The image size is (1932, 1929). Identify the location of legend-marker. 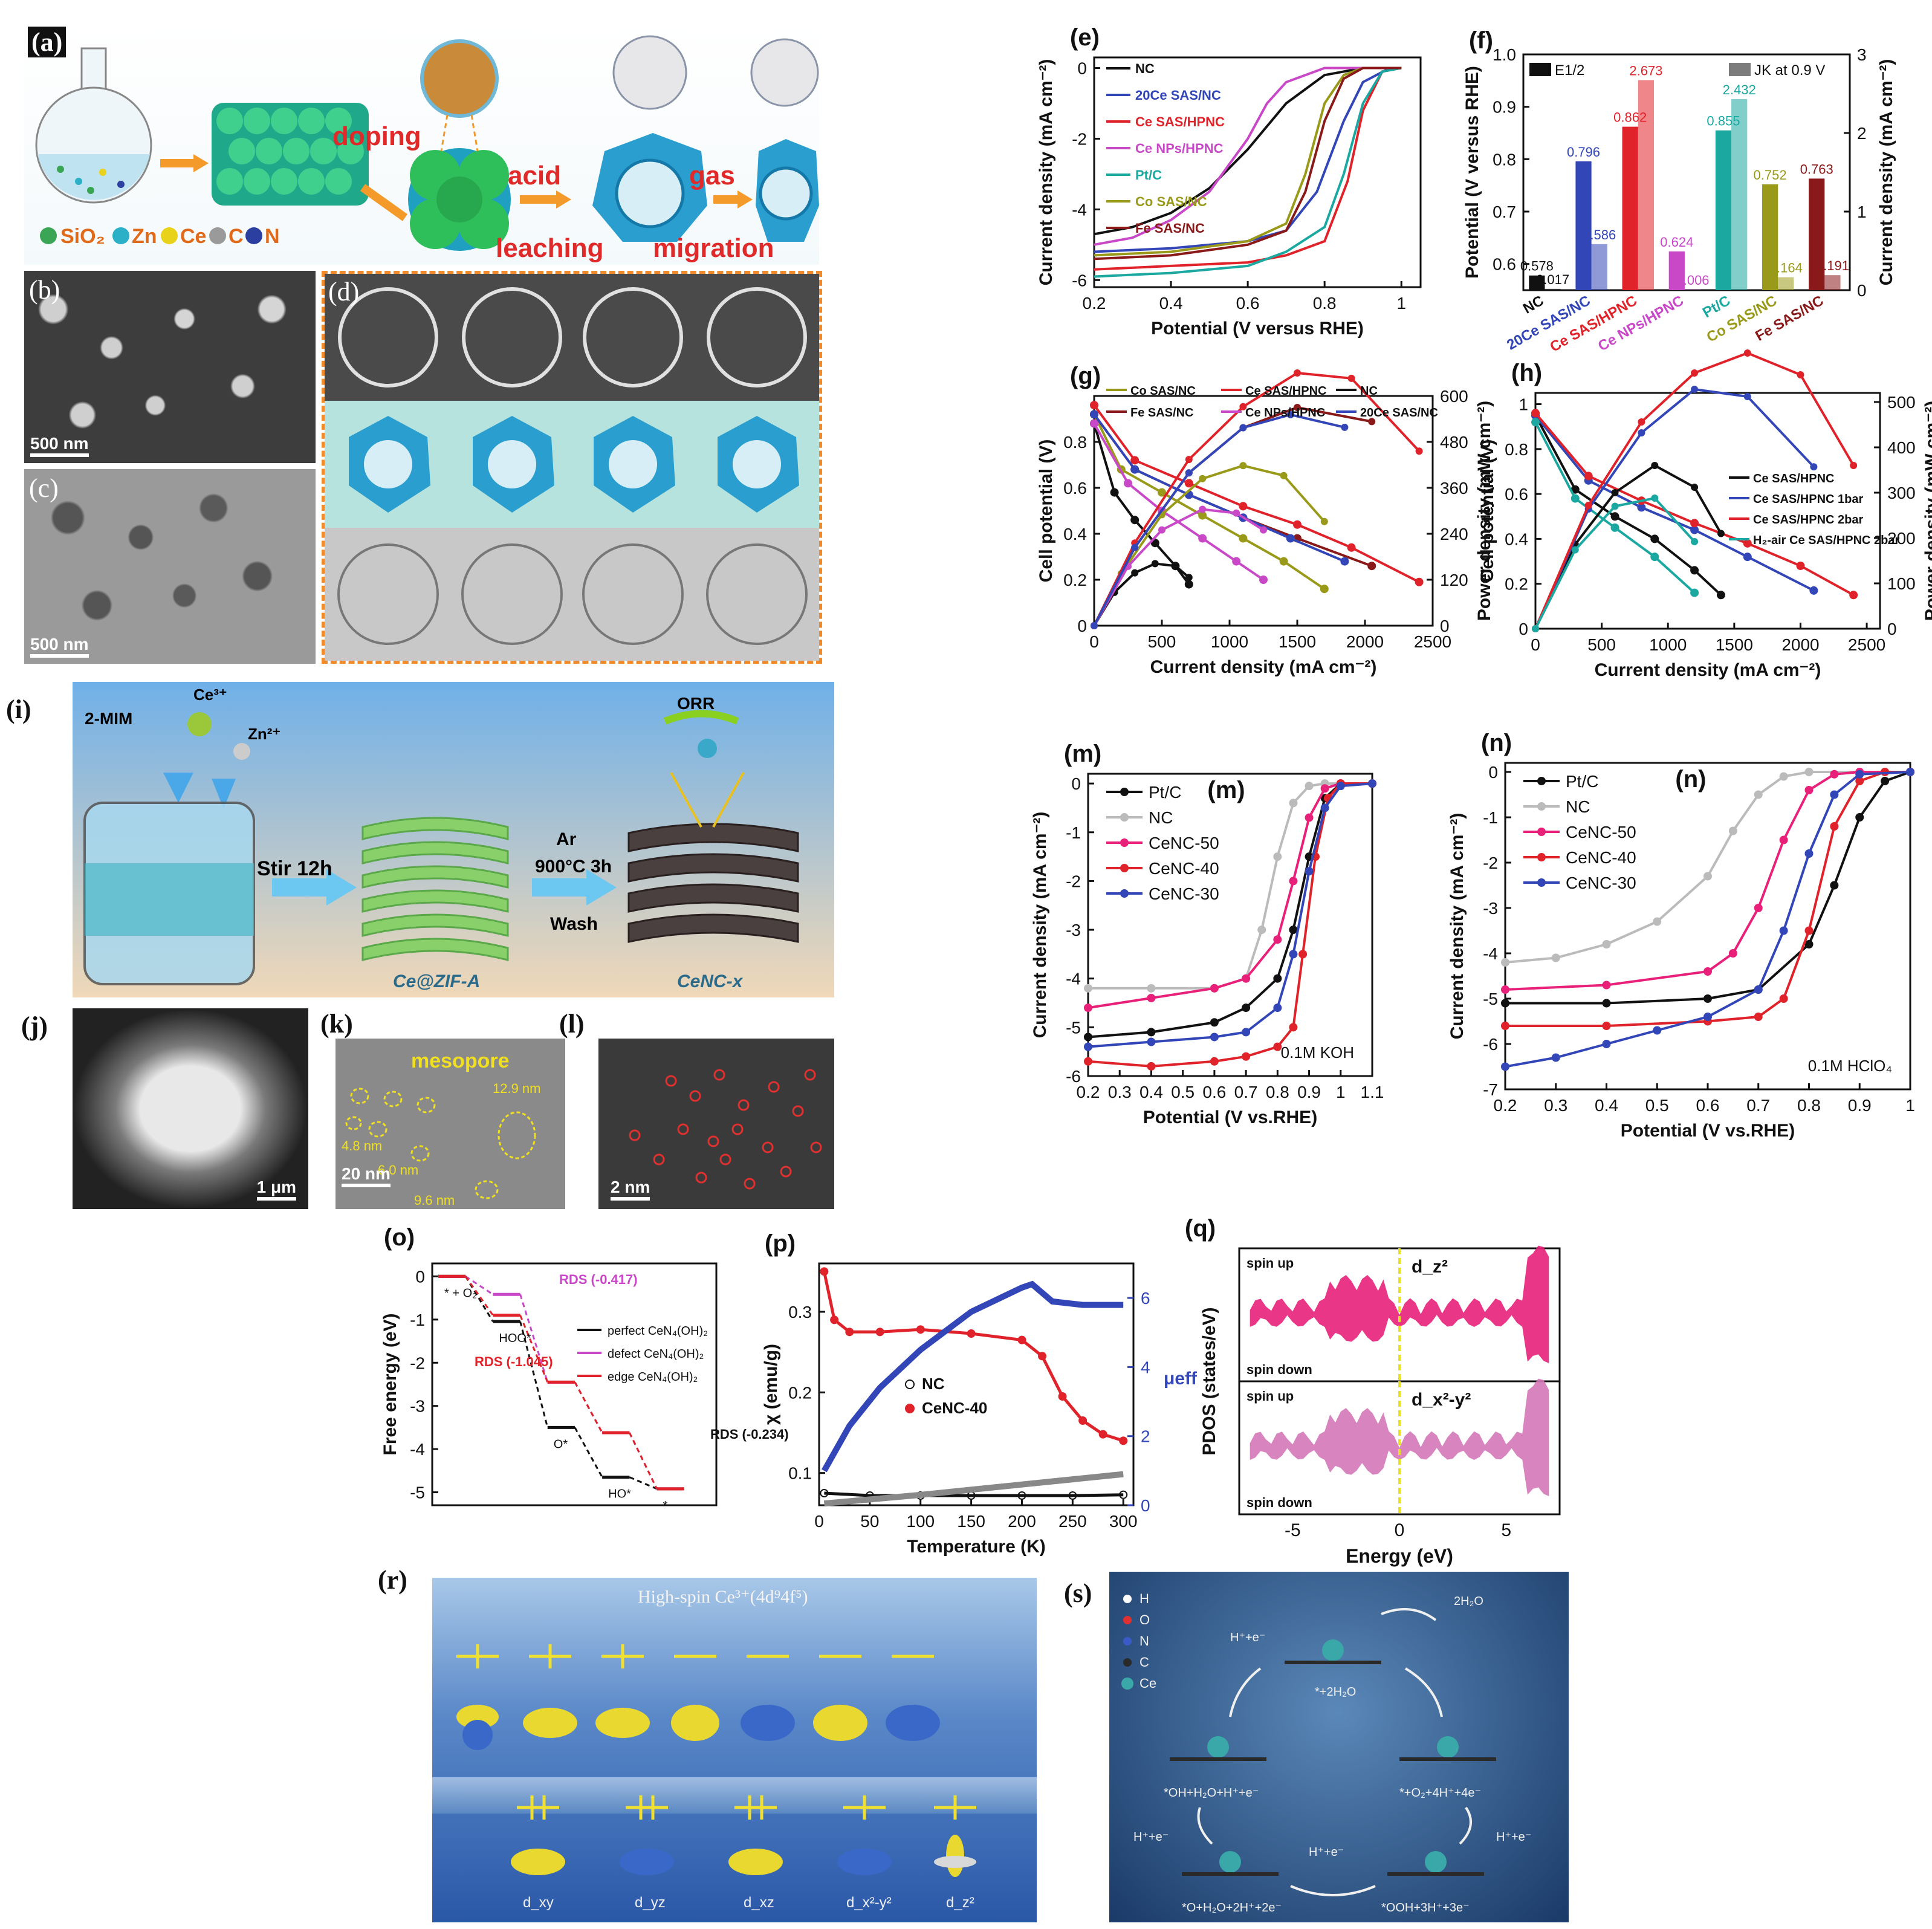
(910, 1384).